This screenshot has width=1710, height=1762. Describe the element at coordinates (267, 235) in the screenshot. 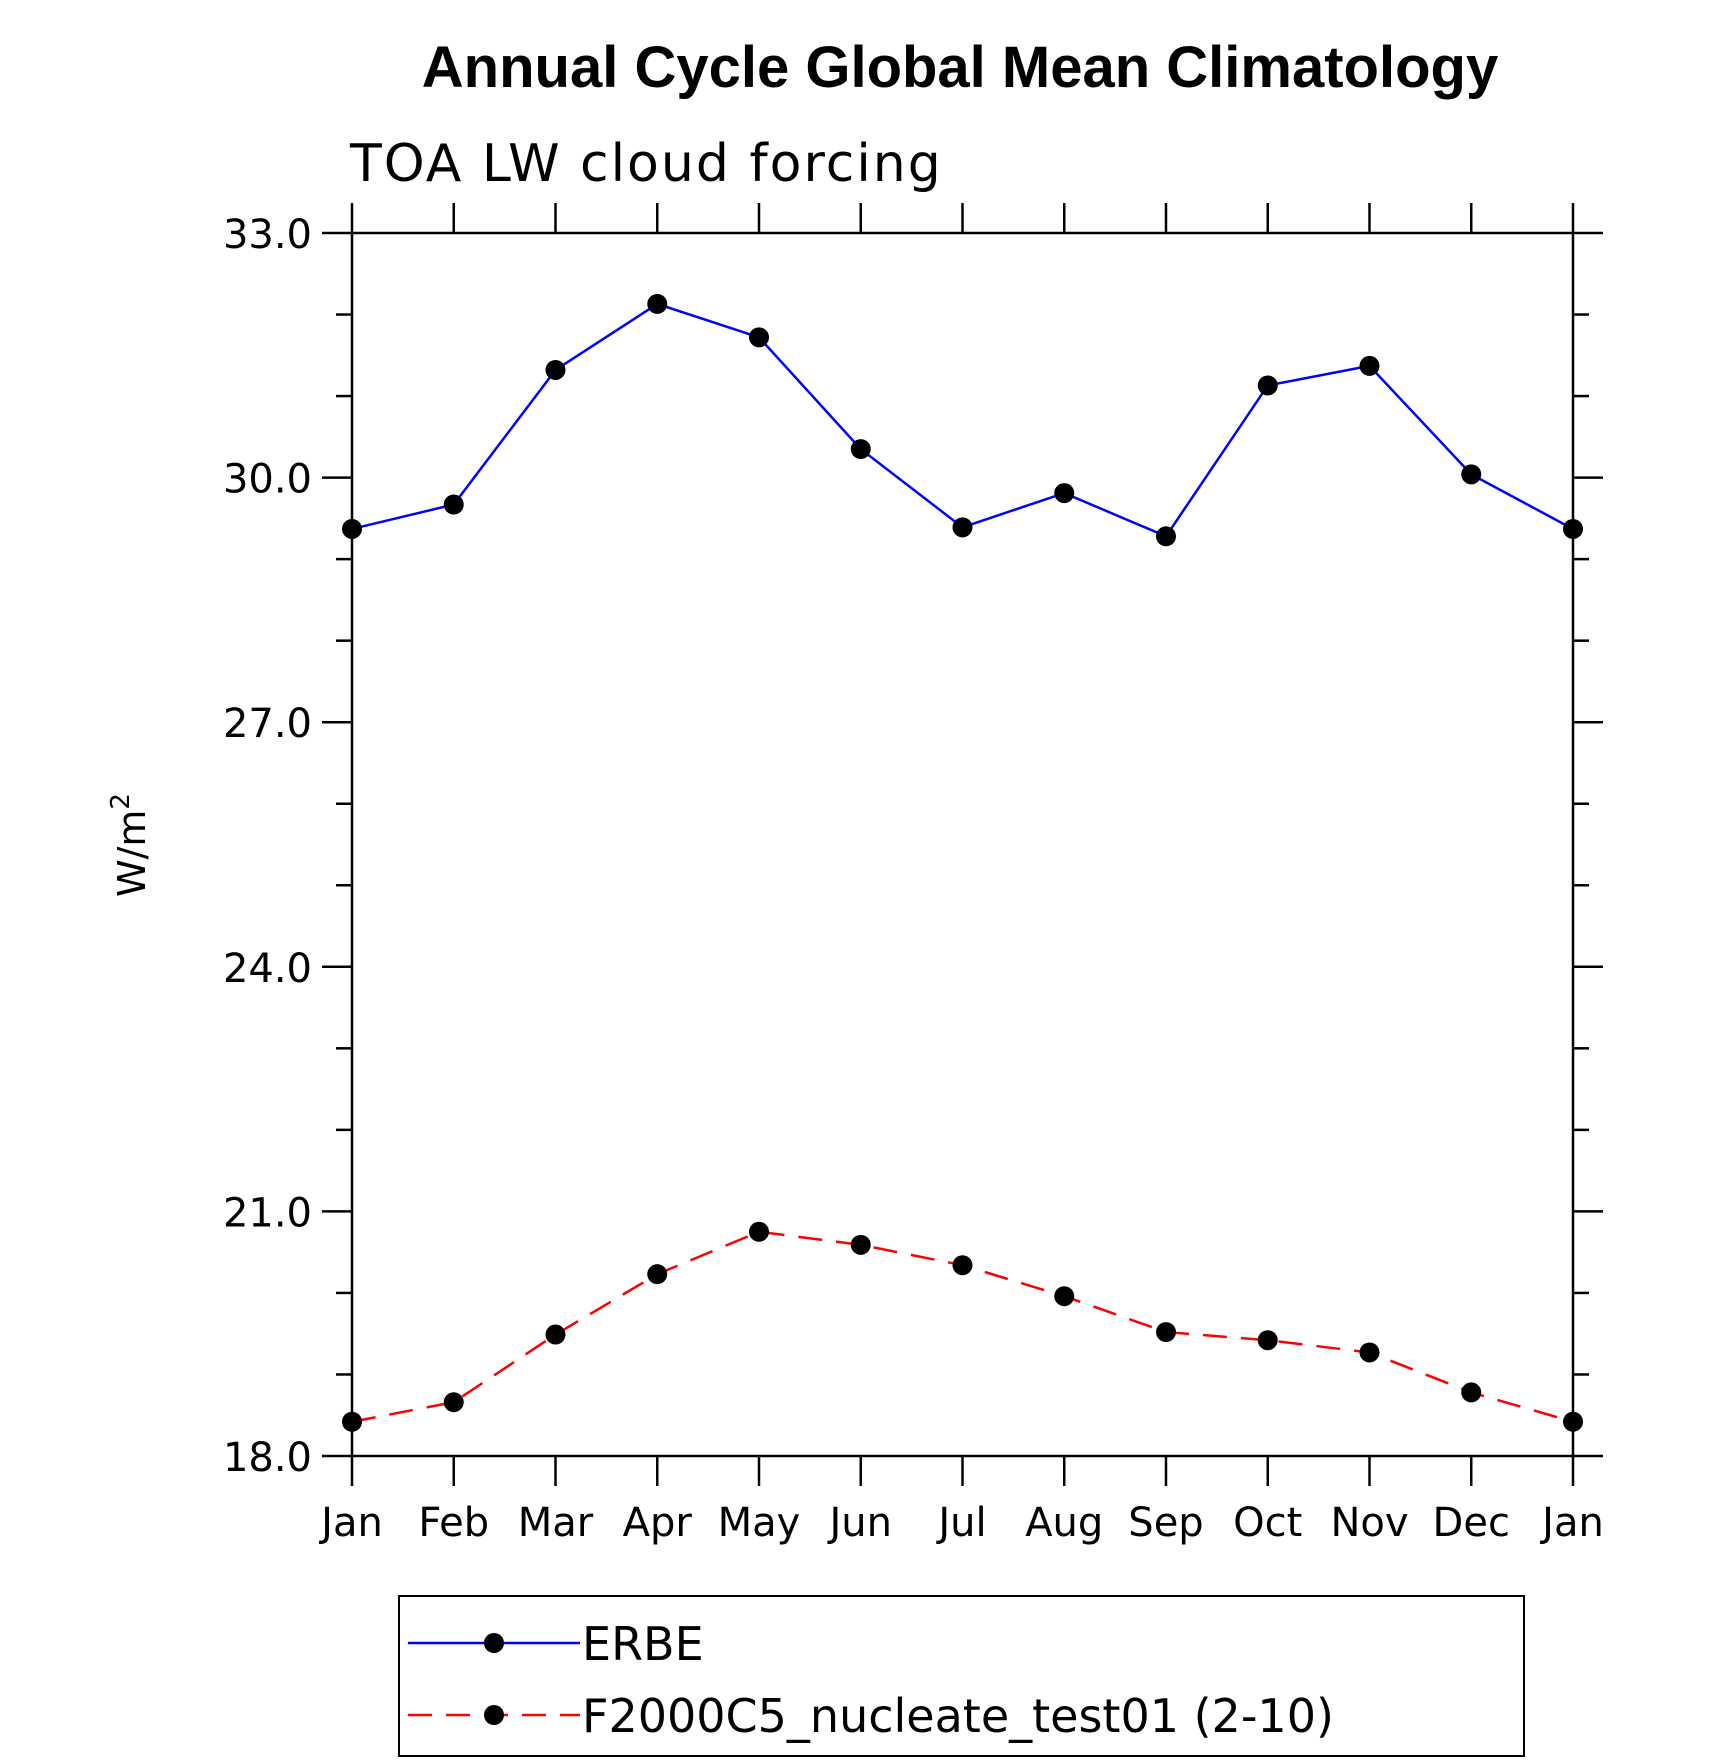

I see `y-tick-label: 33.0` at that location.